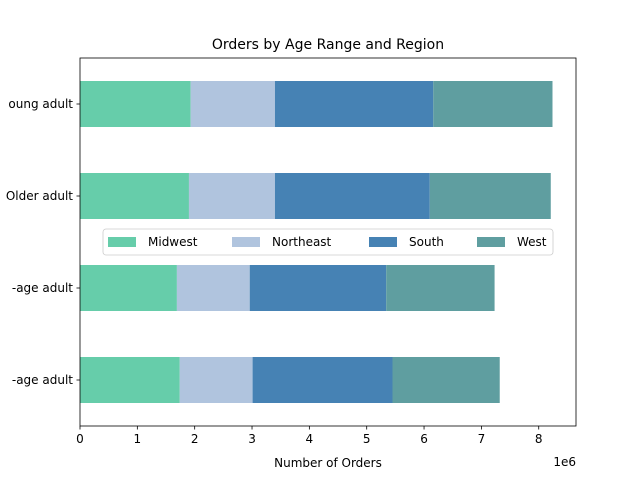 The width and height of the screenshot is (640, 480). I want to click on x-tick-label-4: 4, so click(310, 439).